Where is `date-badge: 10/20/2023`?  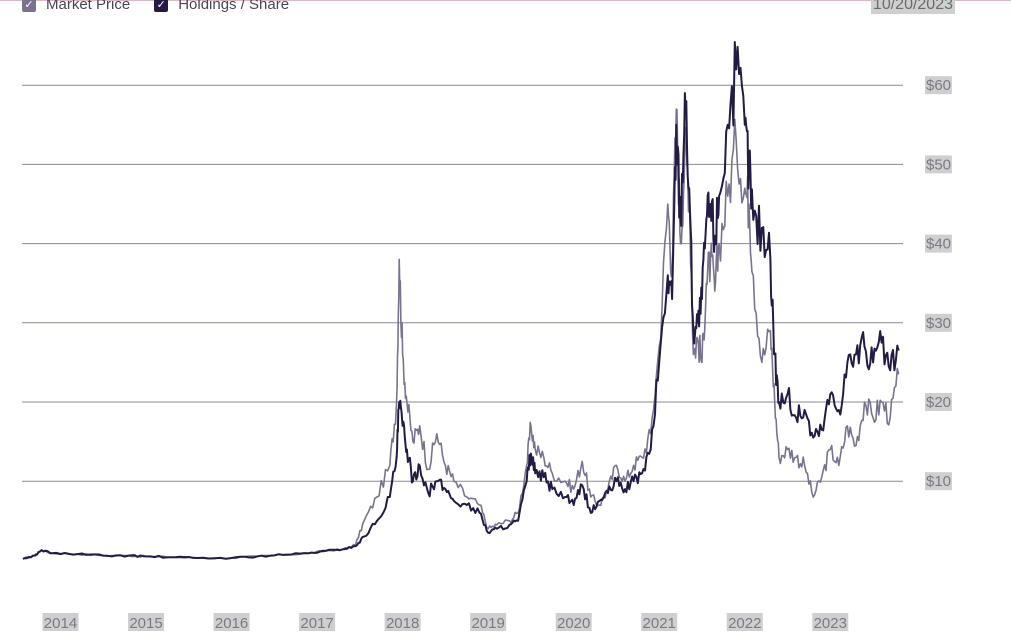
date-badge: 10/20/2023 is located at coordinates (912, 7).